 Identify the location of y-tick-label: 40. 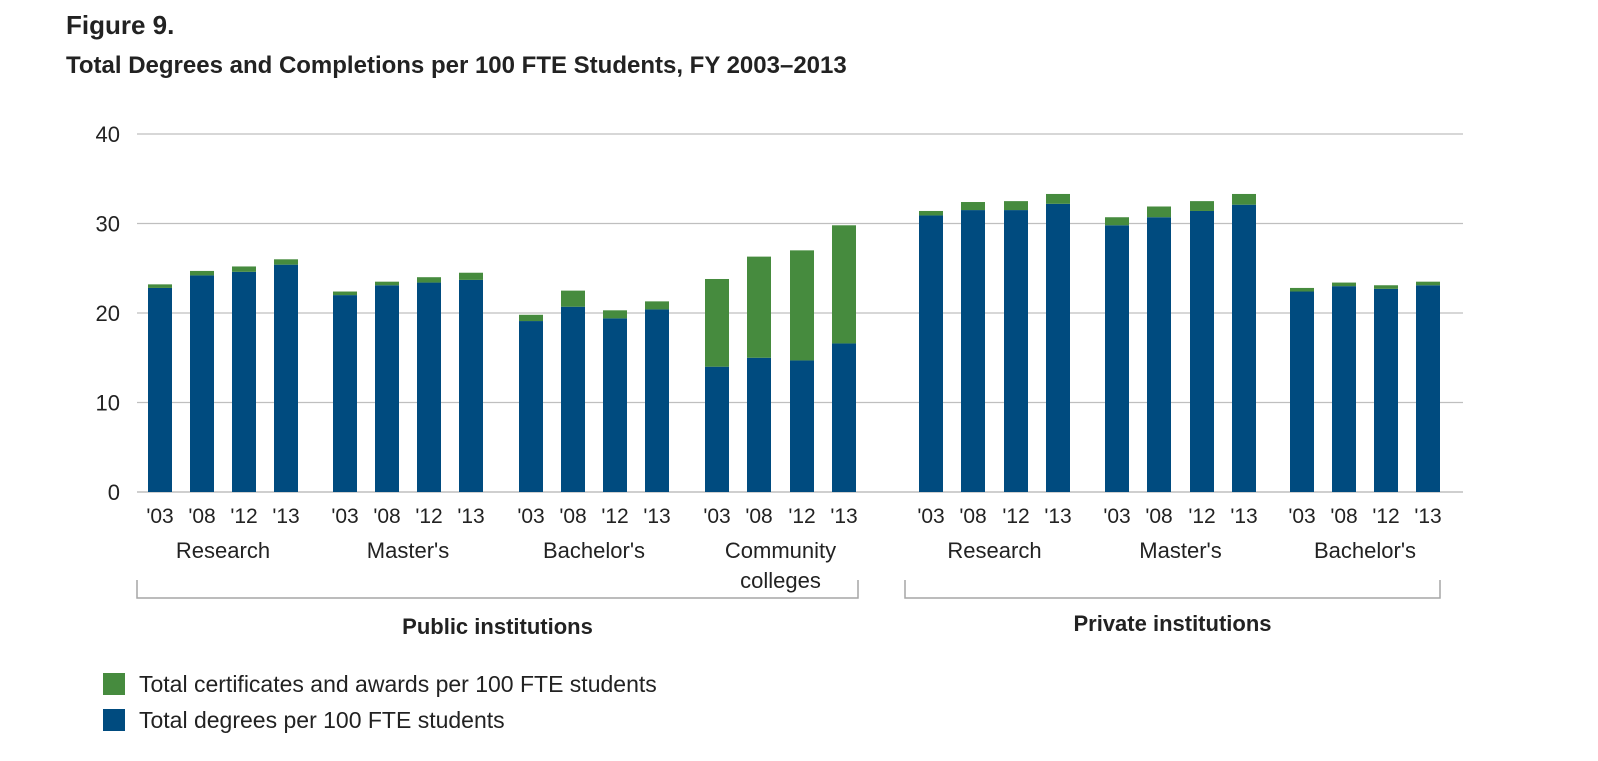
(108, 134).